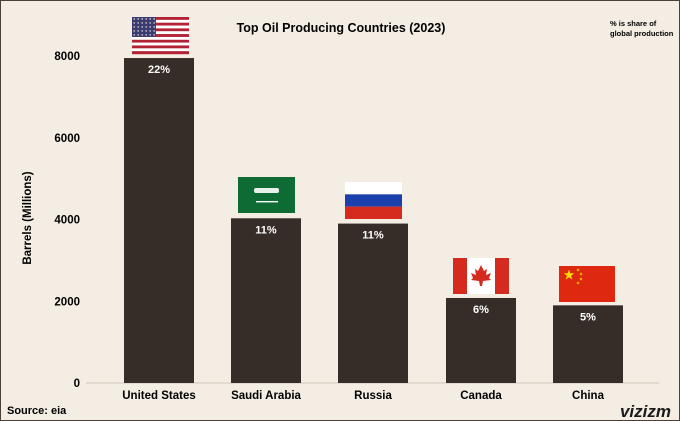  What do you see at coordinates (67, 57) in the screenshot?
I see `y-tick-label: 8000` at bounding box center [67, 57].